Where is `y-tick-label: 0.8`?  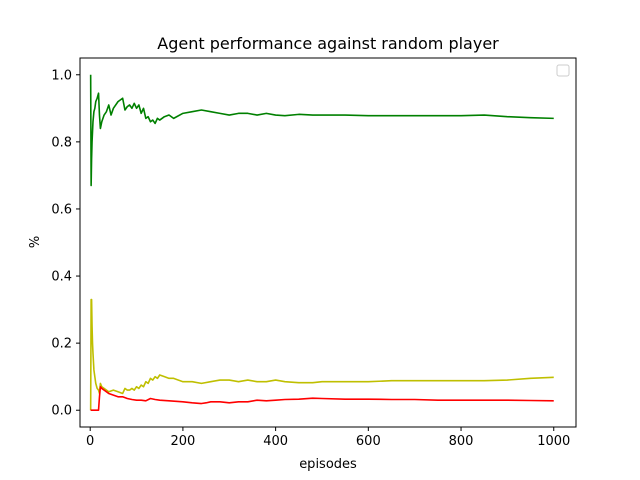 y-tick-label: 0.8 is located at coordinates (61, 142).